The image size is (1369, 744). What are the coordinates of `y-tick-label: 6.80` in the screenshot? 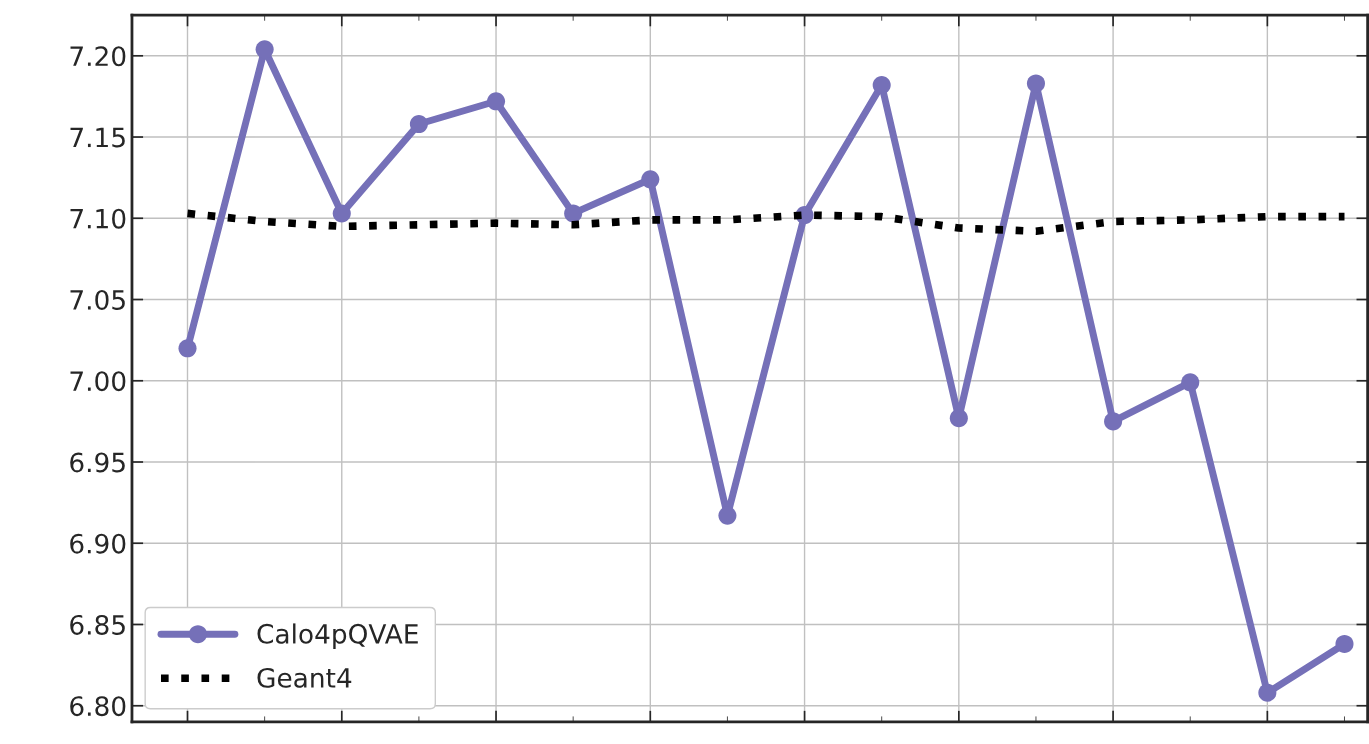 It's located at (98, 706).